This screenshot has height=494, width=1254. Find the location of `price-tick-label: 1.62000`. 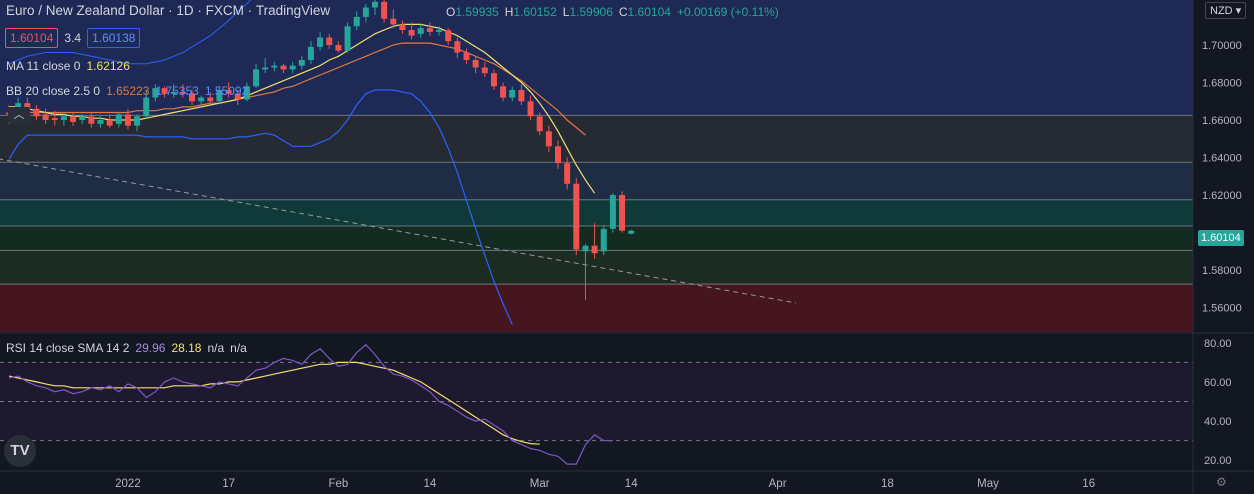

price-tick-label: 1.62000 is located at coordinates (1222, 196).